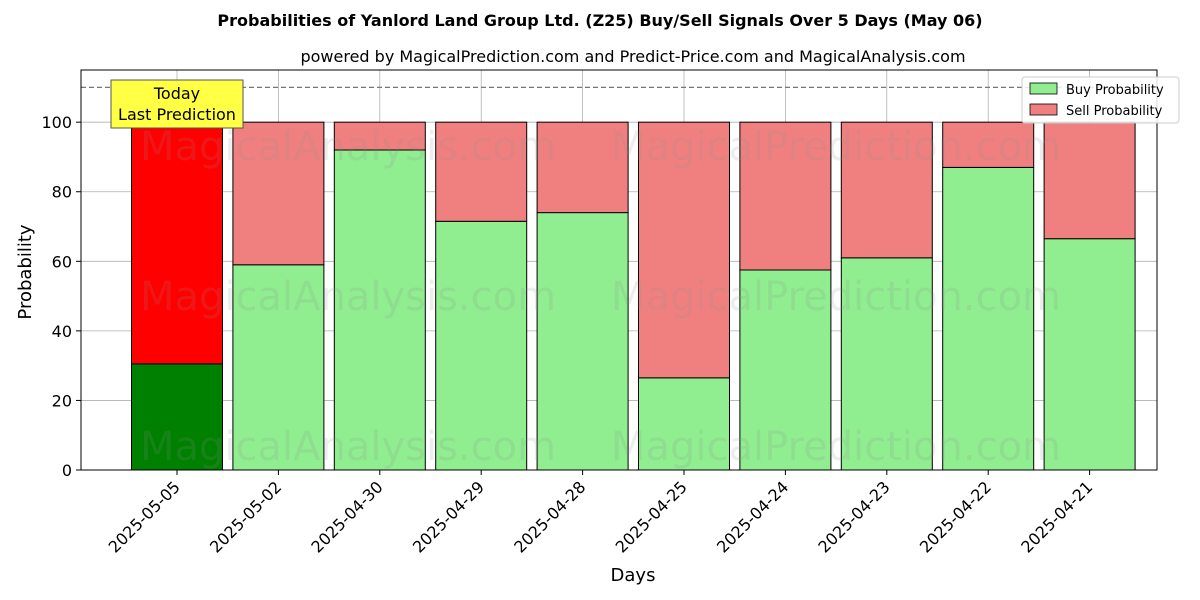 The image size is (1200, 600). What do you see at coordinates (1115, 90) in the screenshot?
I see `legend-label-buy: Buy Probability` at bounding box center [1115, 90].